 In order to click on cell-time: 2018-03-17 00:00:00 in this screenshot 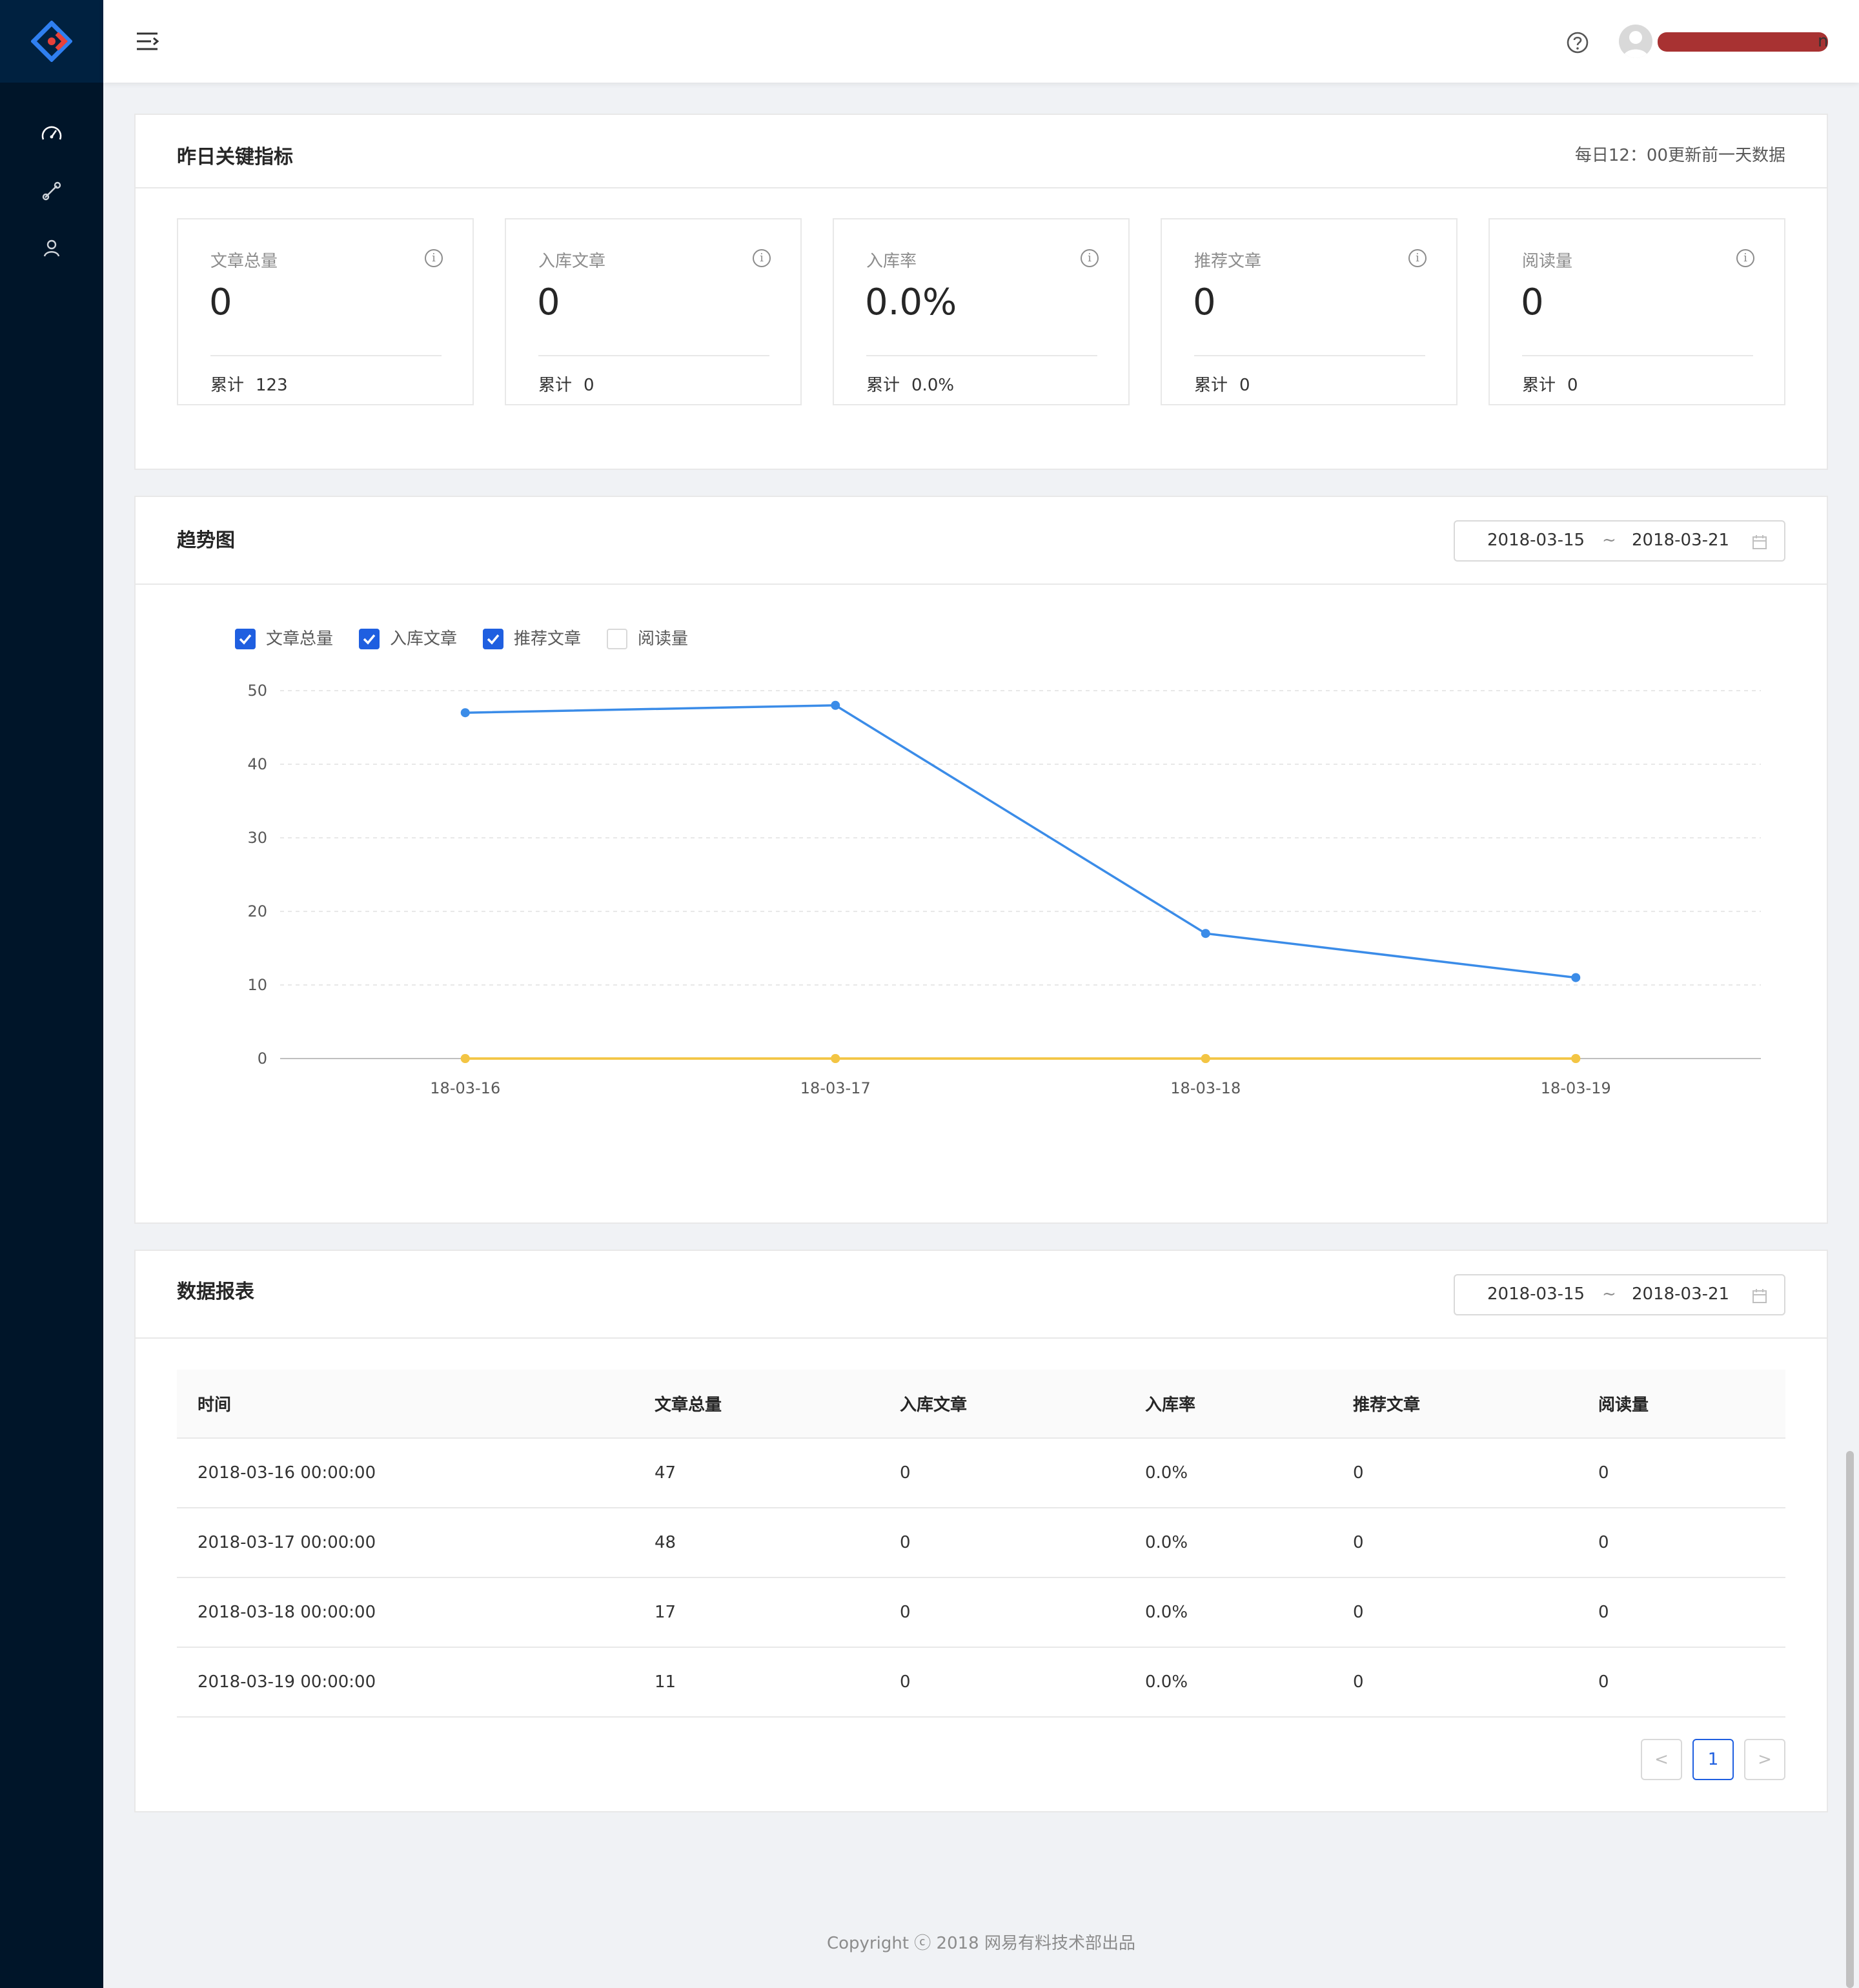, I will do `click(405, 1543)`.